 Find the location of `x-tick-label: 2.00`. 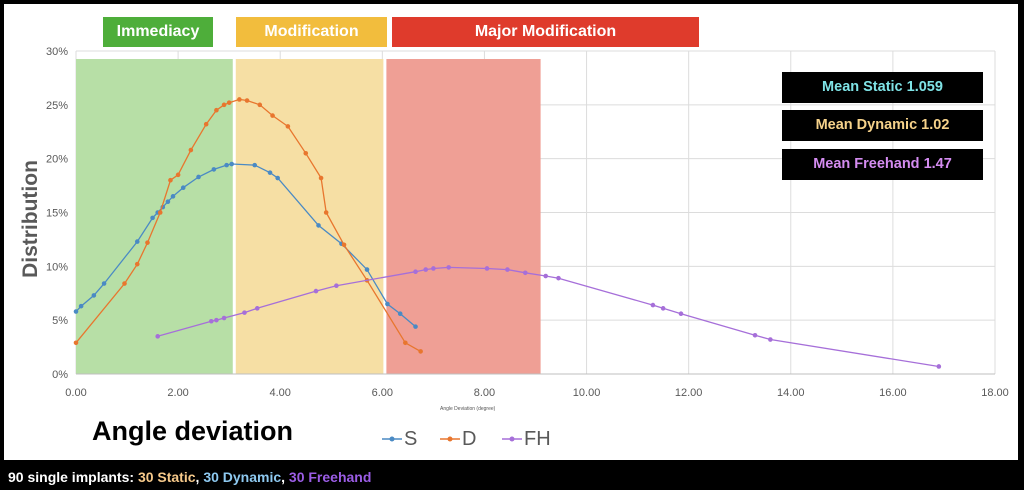

x-tick-label: 2.00 is located at coordinates (177, 393).